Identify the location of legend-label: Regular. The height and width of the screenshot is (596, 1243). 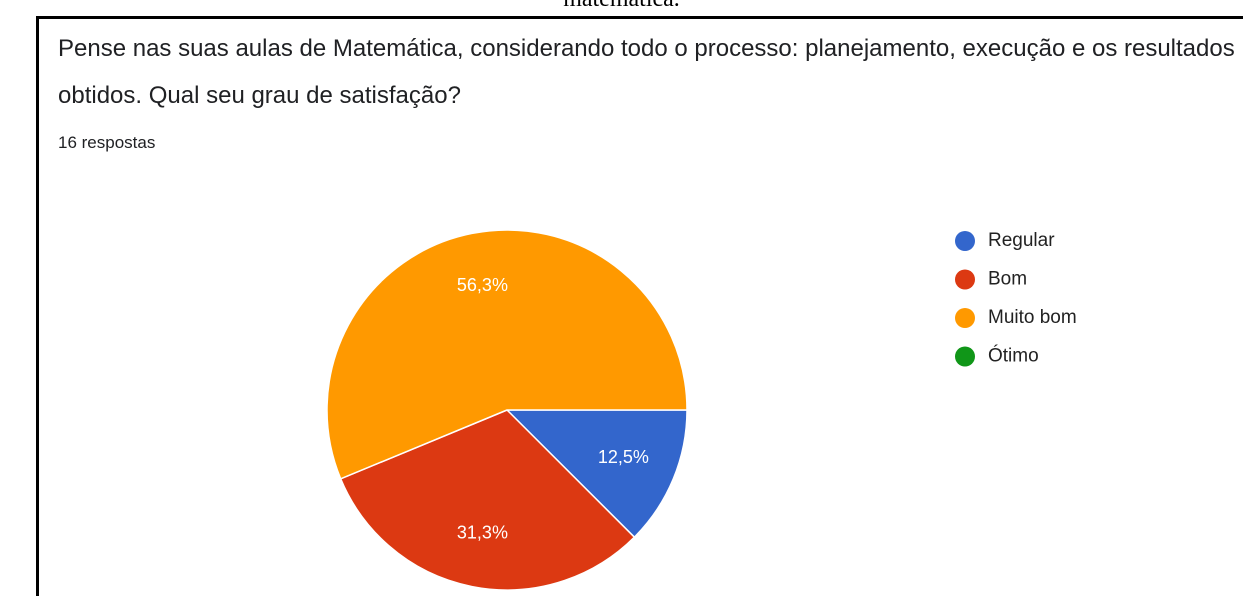
(1021, 240).